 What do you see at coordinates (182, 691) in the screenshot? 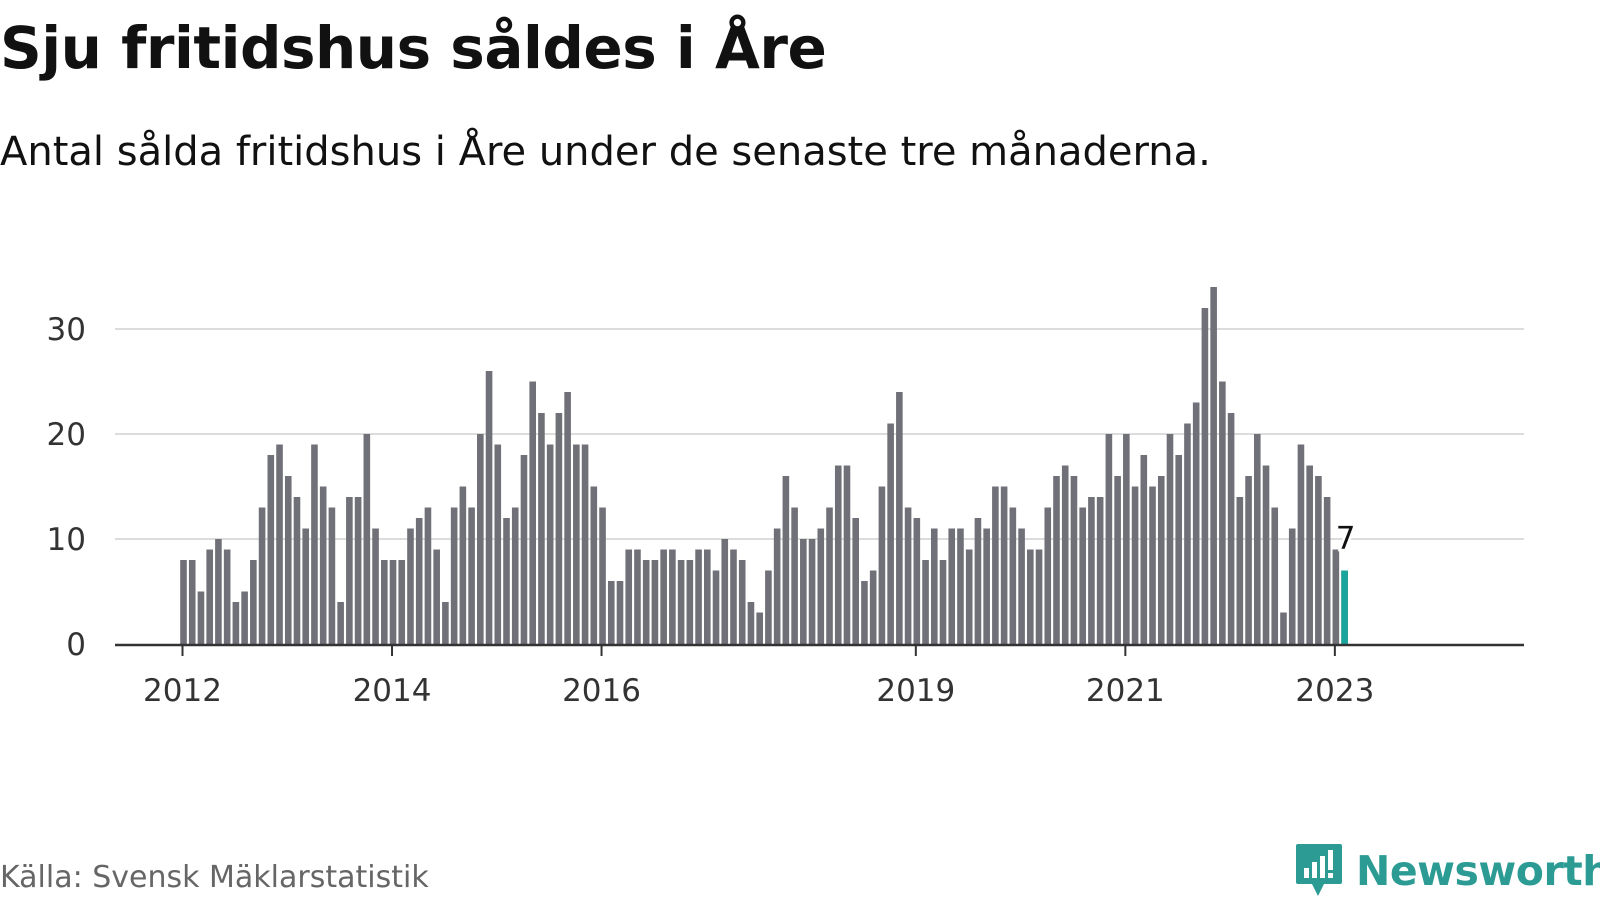
I see `x-tick-label: 2012` at bounding box center [182, 691].